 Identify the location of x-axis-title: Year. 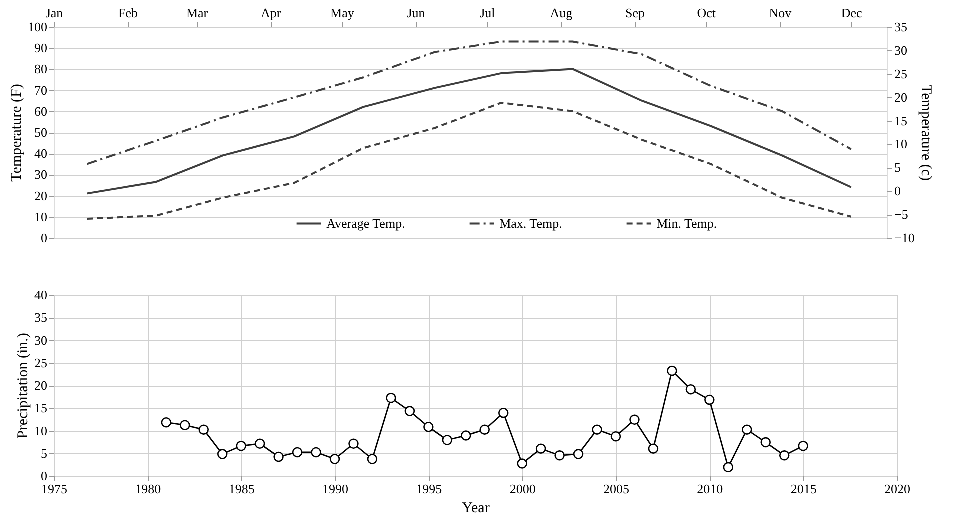
(476, 508).